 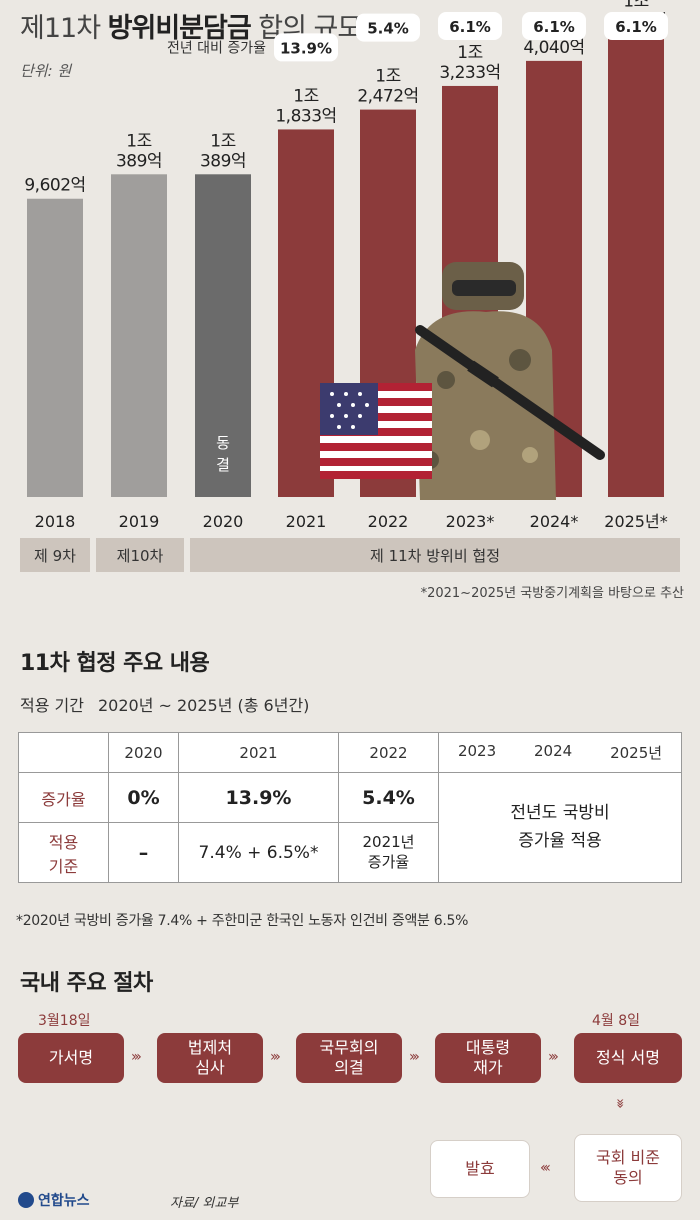 I want to click on basis-2020: –, so click(x=143, y=852).